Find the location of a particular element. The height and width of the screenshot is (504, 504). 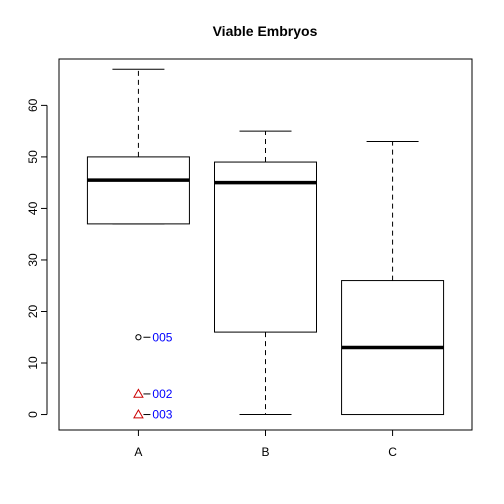

box-B is located at coordinates (265, 273).